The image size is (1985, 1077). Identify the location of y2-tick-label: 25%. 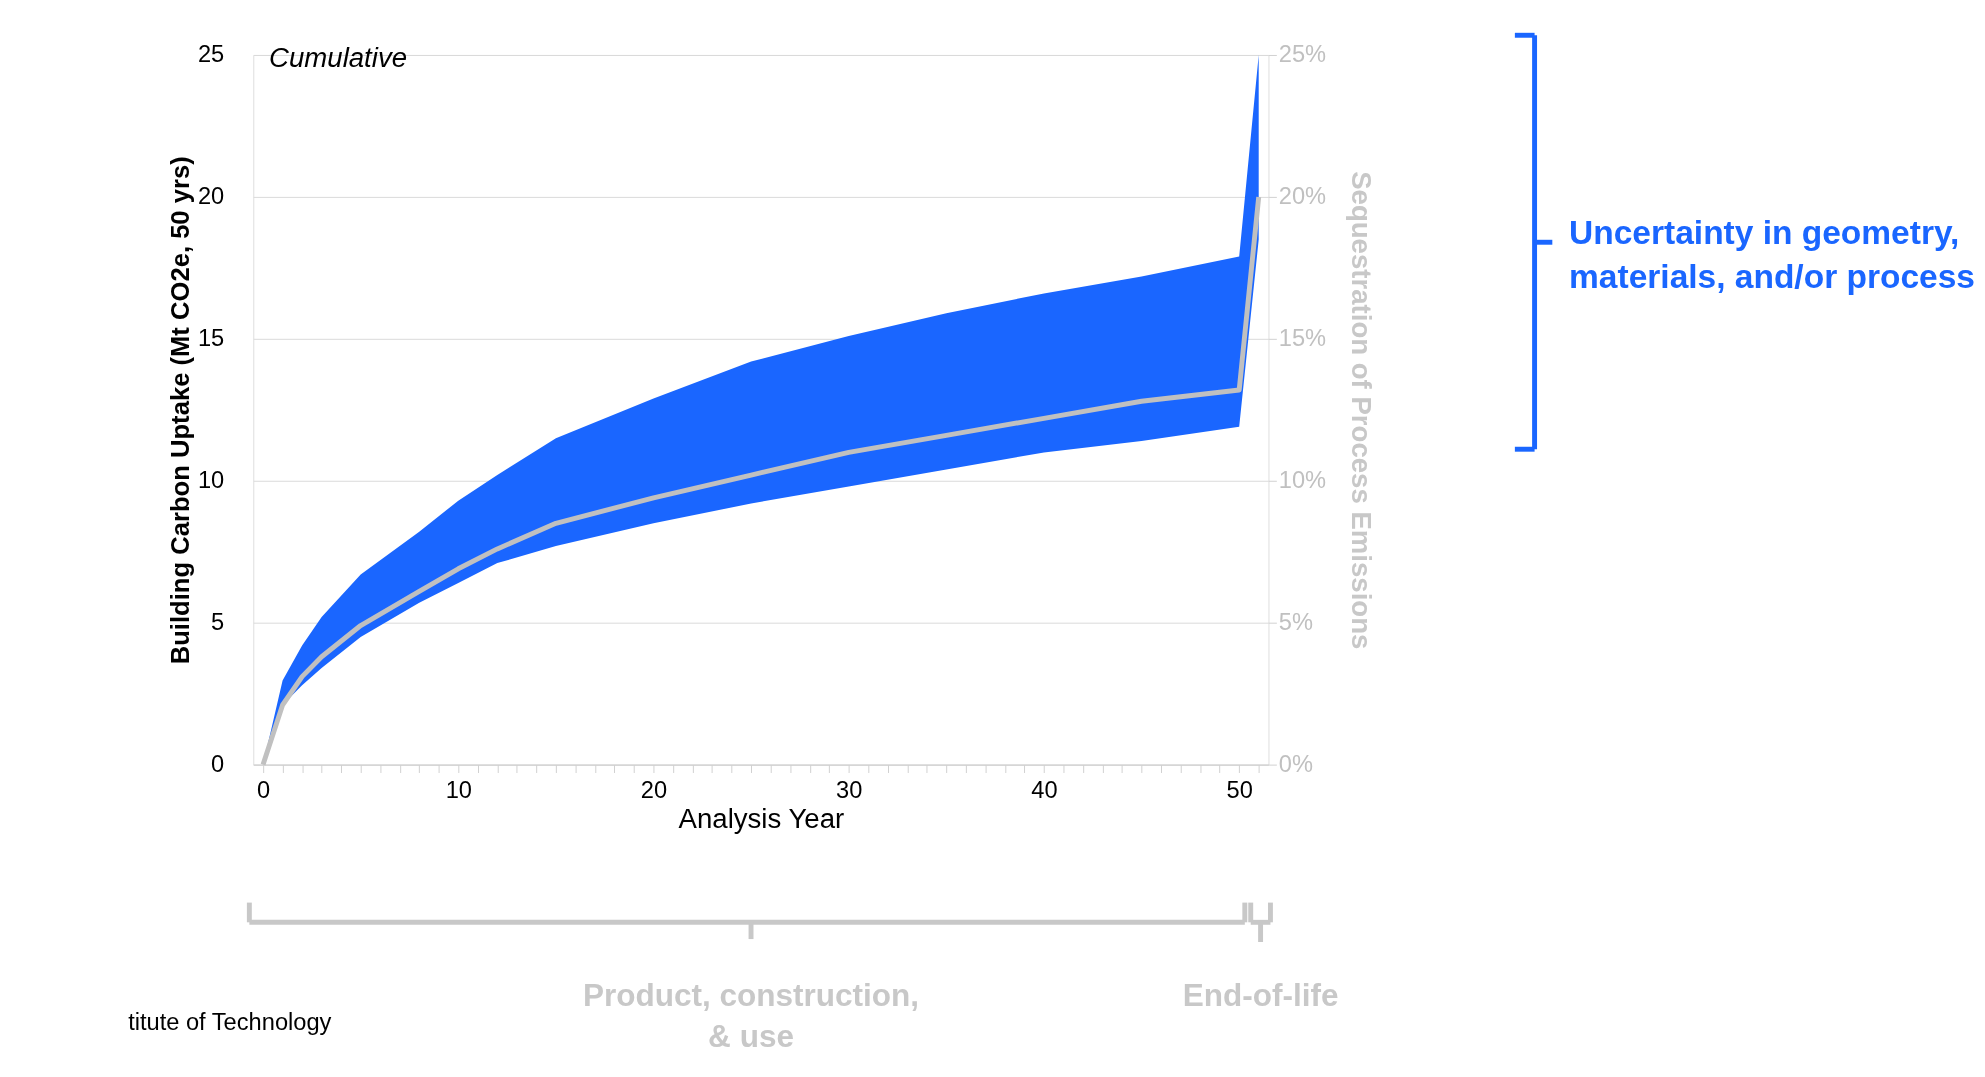
(1302, 54).